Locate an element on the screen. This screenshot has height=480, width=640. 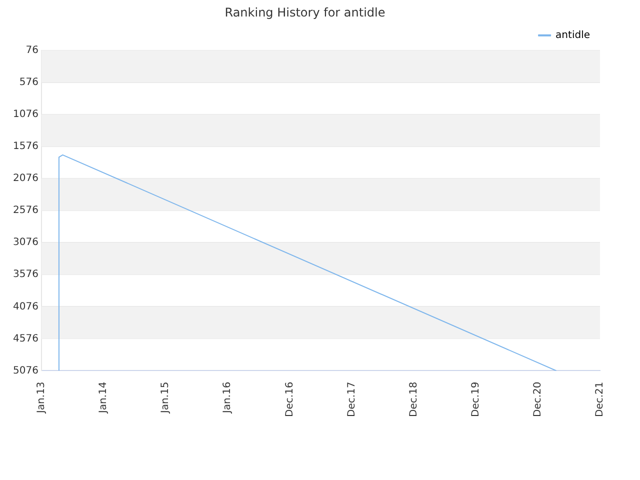
y-tick-label: 2576 is located at coordinates (25, 210).